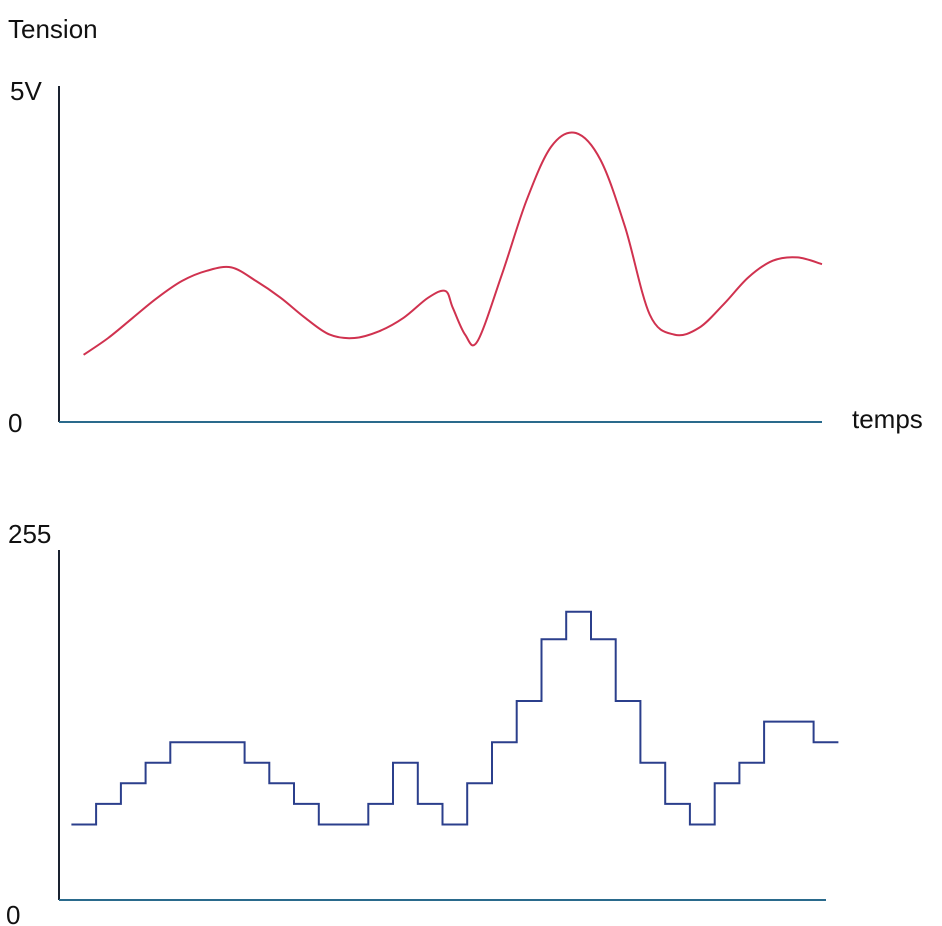  What do you see at coordinates (53, 29) in the screenshot?
I see `top-y-axis-label: Tension` at bounding box center [53, 29].